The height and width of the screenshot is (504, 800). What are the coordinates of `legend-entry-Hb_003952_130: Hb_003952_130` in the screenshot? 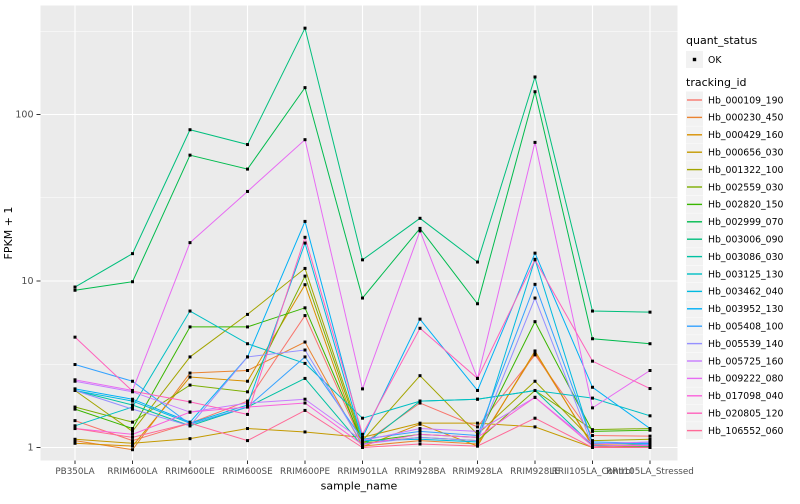 It's located at (735, 309).